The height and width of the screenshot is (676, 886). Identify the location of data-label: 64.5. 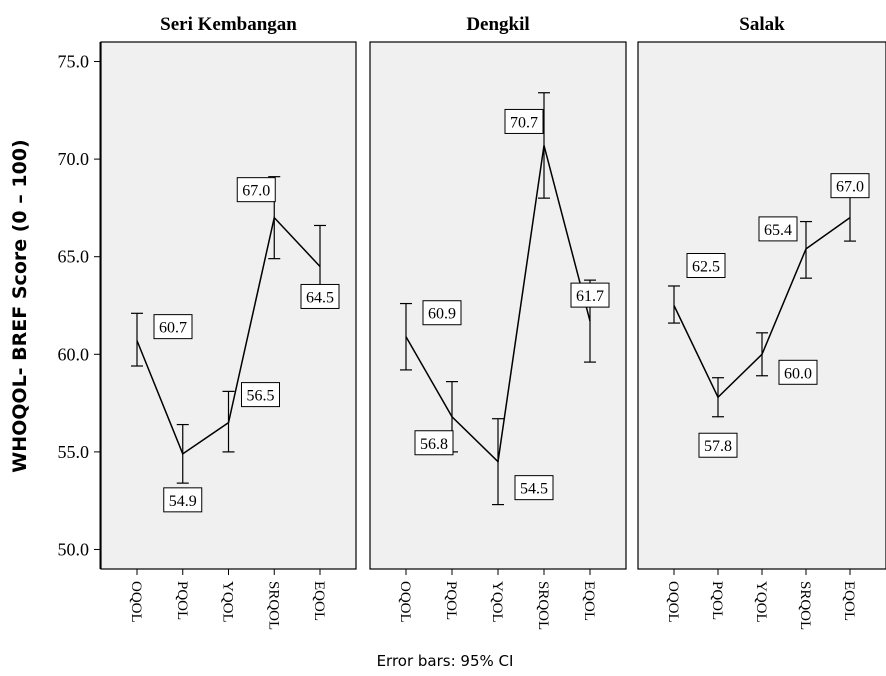
(320, 296).